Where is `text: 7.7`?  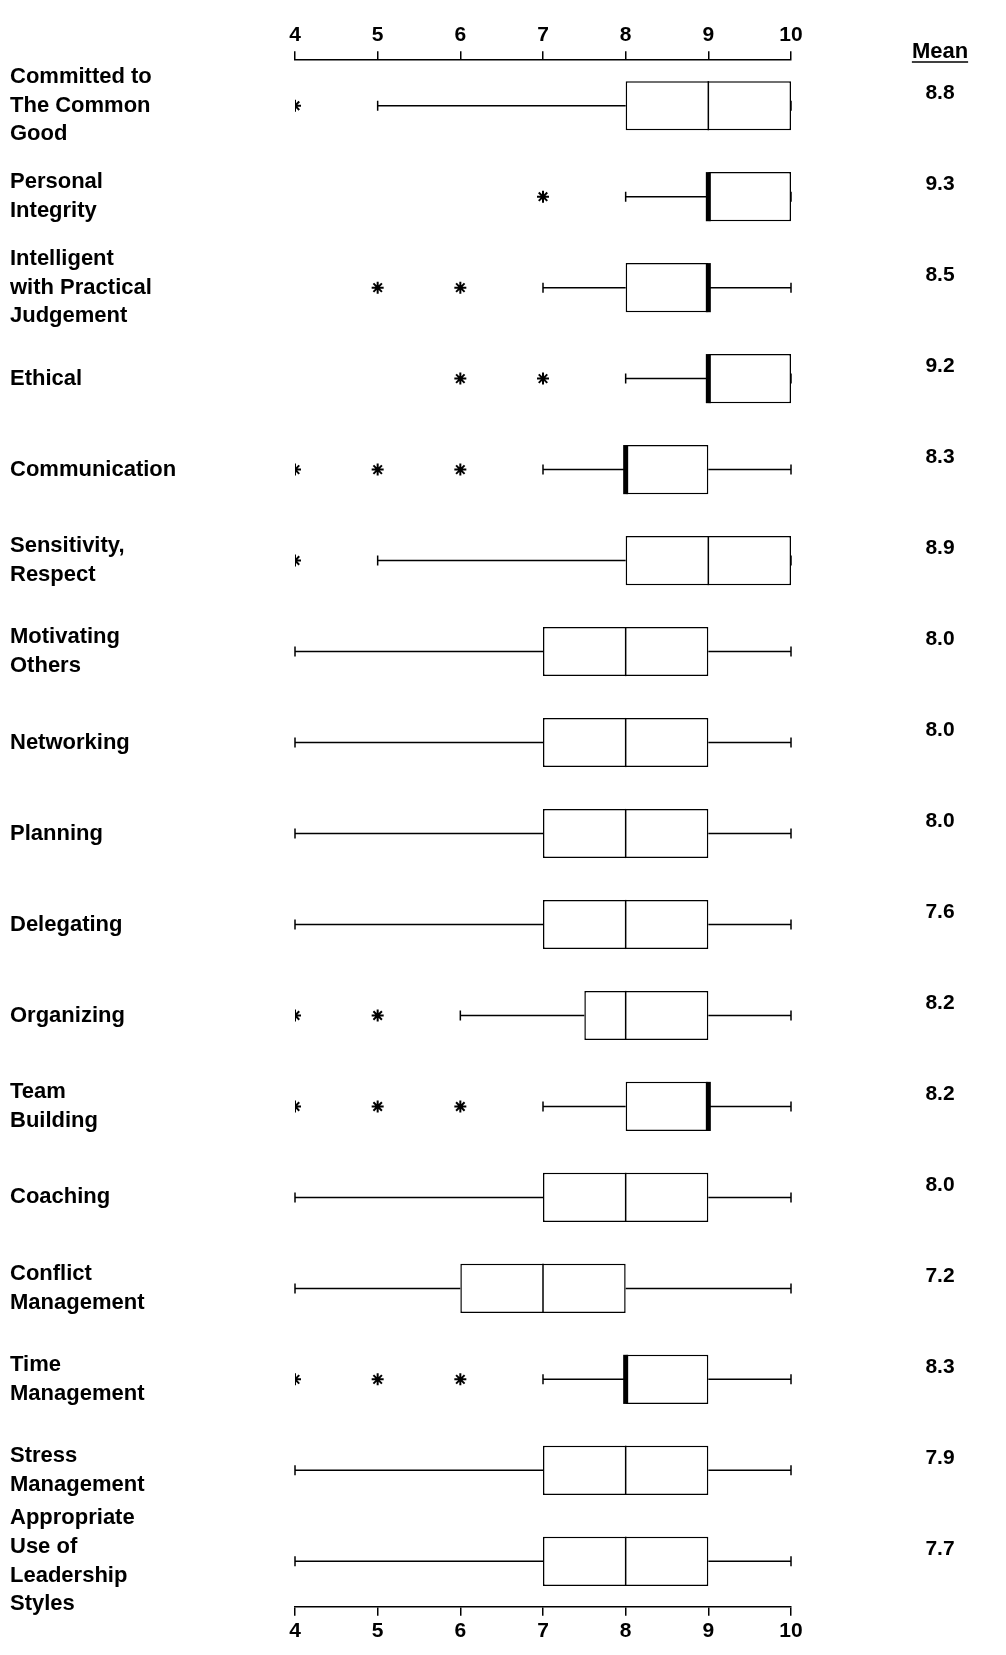
text: 7.7 is located at coordinates (940, 1548).